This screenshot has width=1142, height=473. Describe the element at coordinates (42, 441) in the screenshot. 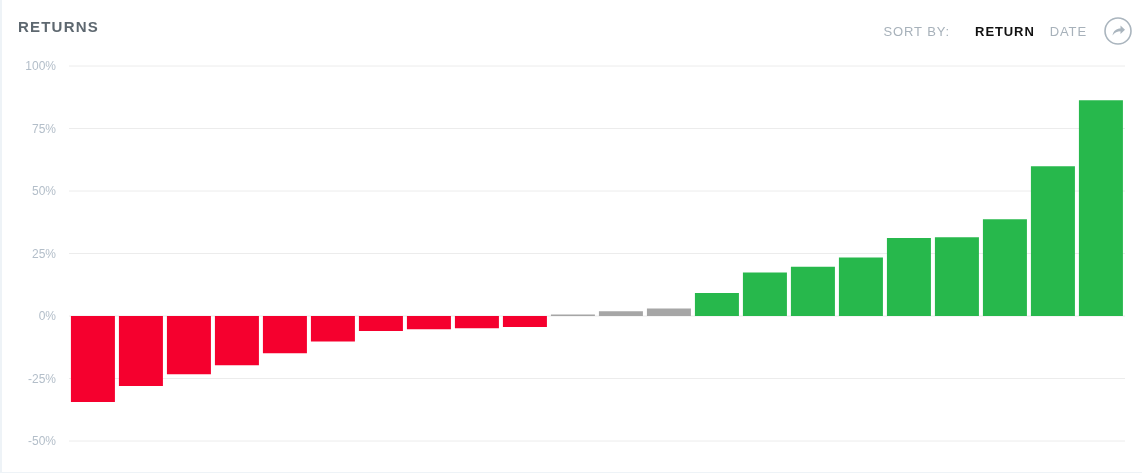

I see `y-tick-label: -50%` at that location.